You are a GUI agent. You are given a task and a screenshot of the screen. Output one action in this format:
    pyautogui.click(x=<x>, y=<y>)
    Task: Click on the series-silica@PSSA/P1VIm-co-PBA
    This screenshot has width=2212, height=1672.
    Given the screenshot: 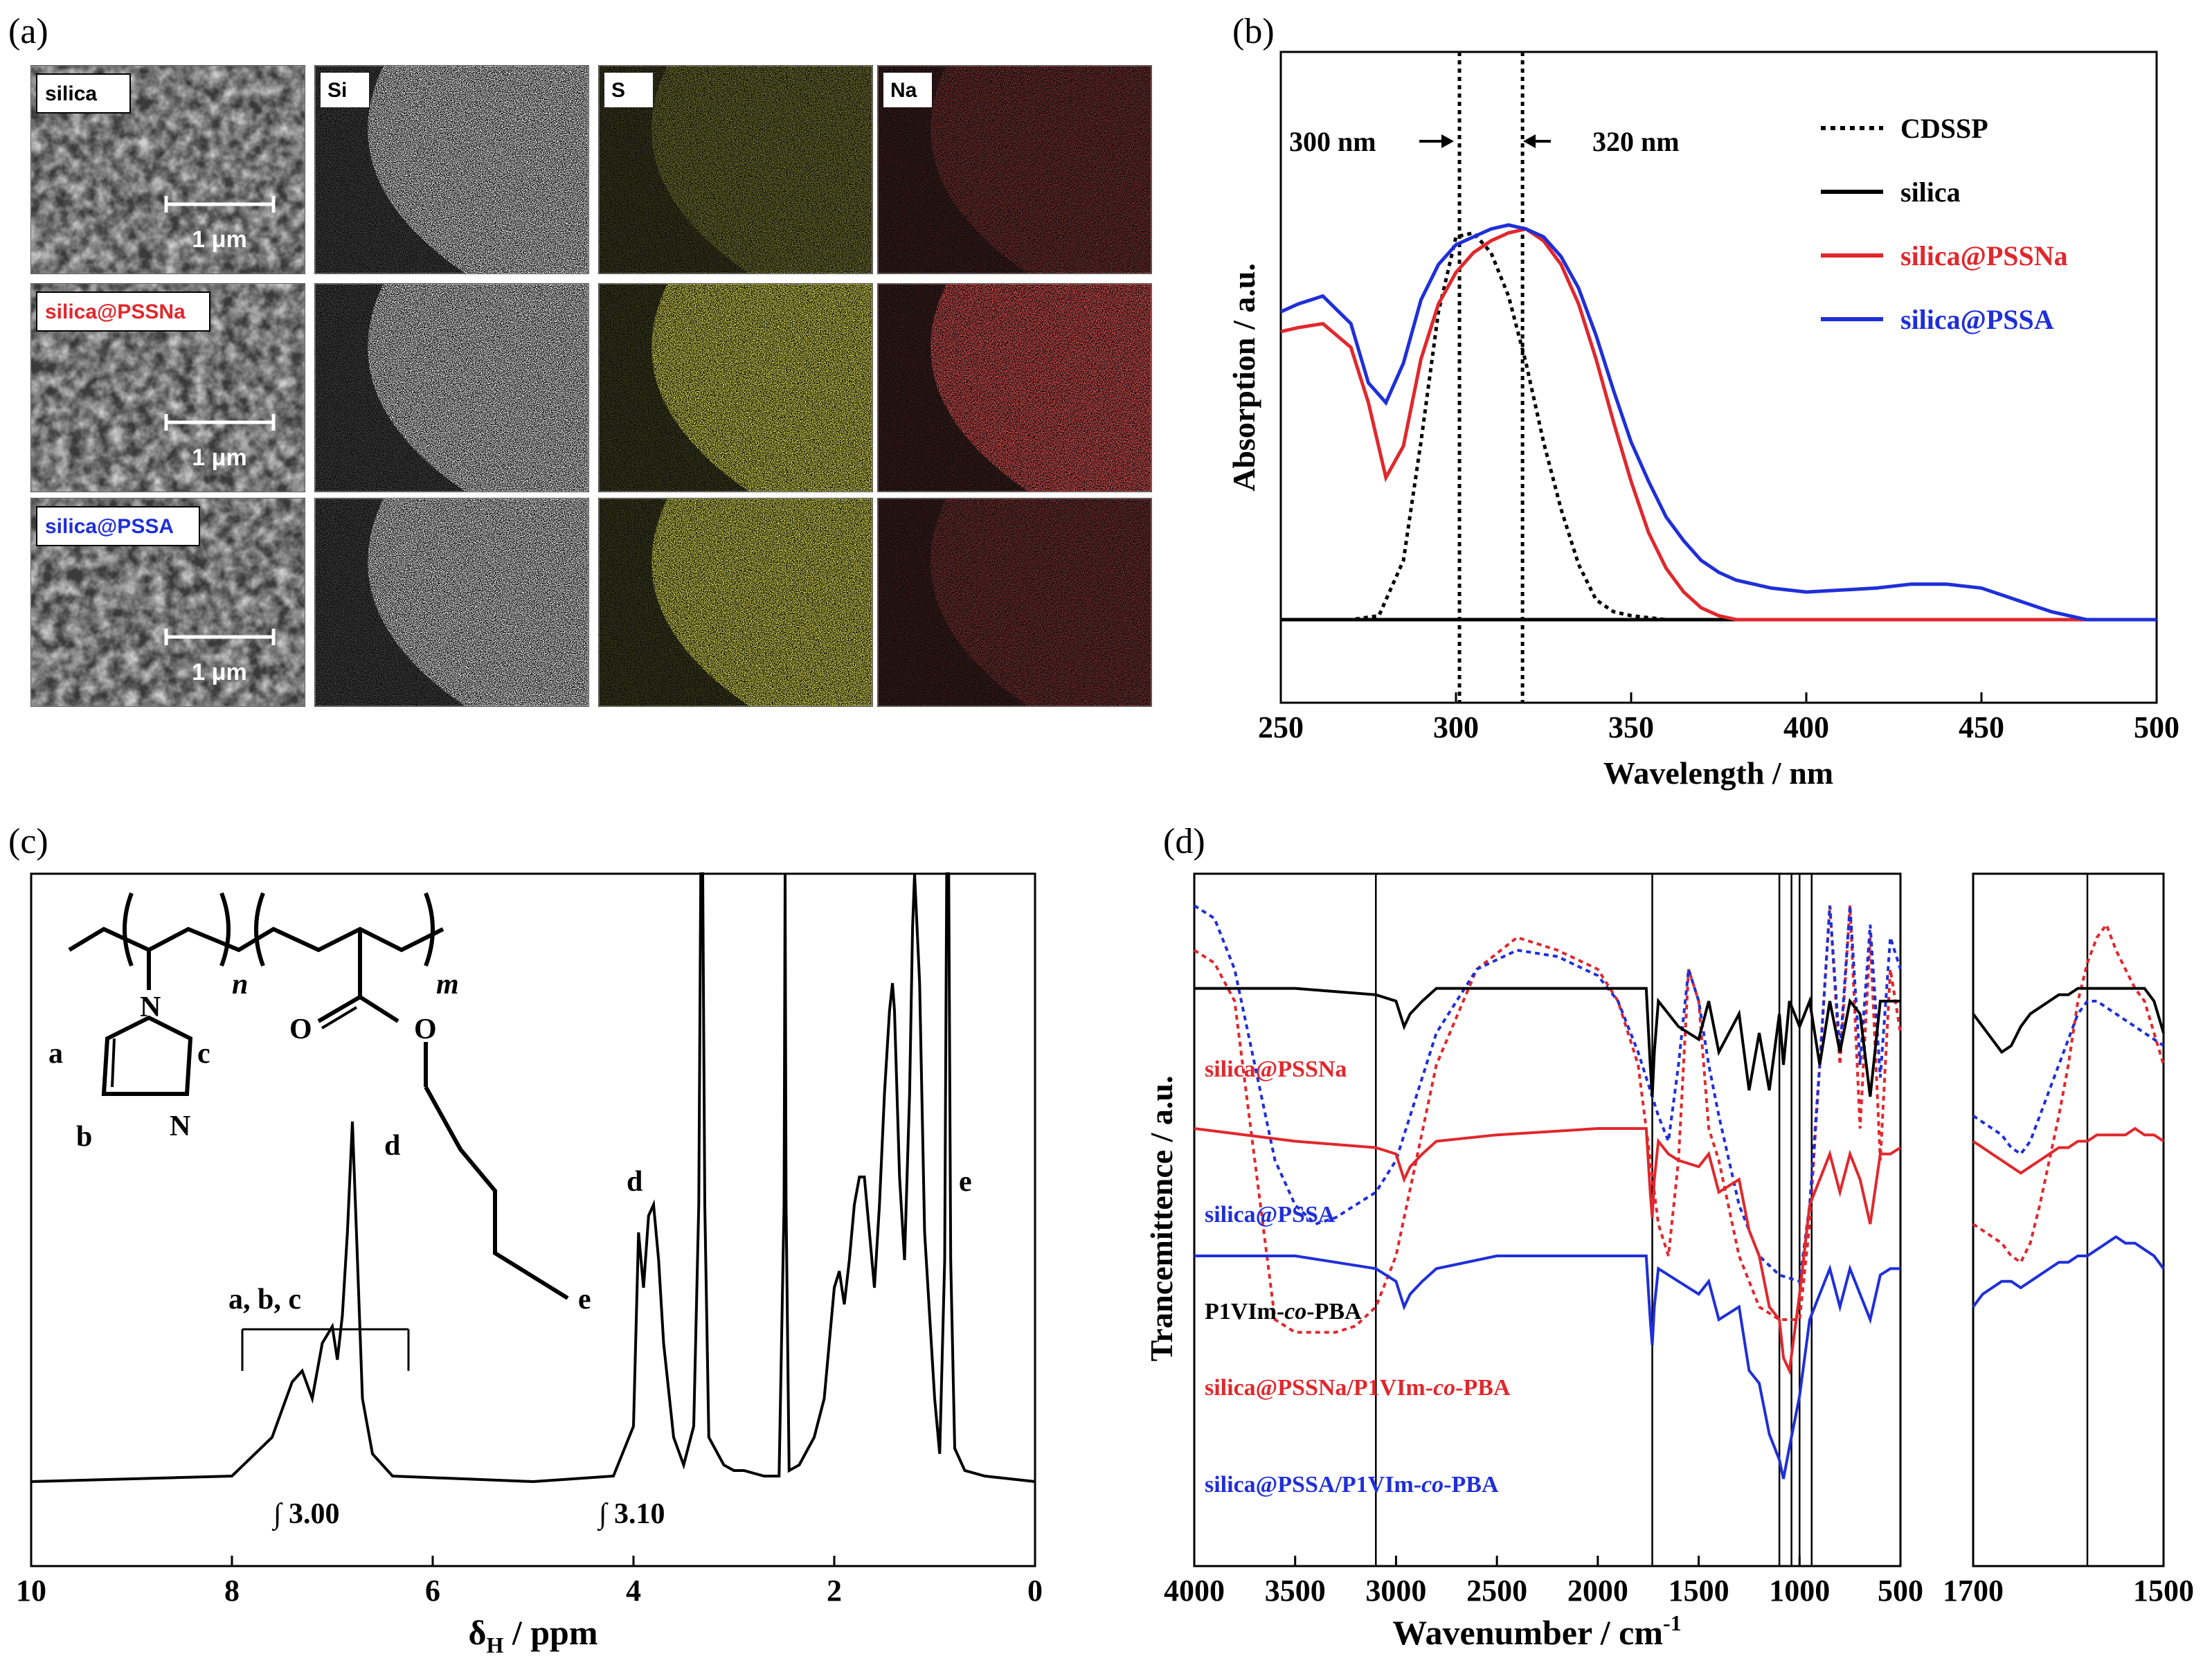 What is the action you would take?
    pyautogui.click(x=1547, y=1367)
    